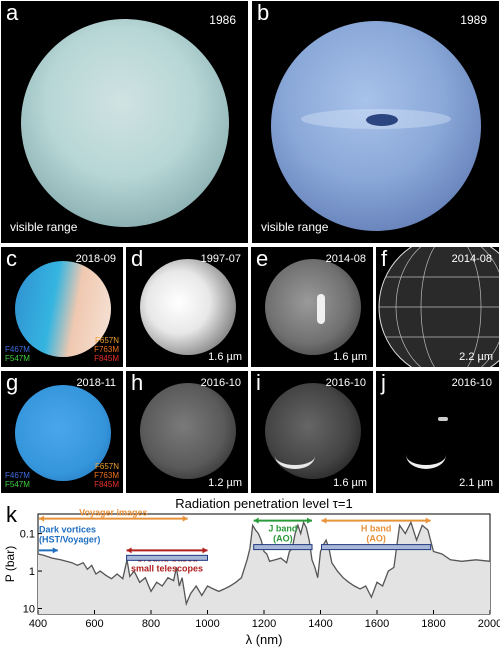  Describe the element at coordinates (137, 382) in the screenshot. I see `panel-letter: h` at that location.